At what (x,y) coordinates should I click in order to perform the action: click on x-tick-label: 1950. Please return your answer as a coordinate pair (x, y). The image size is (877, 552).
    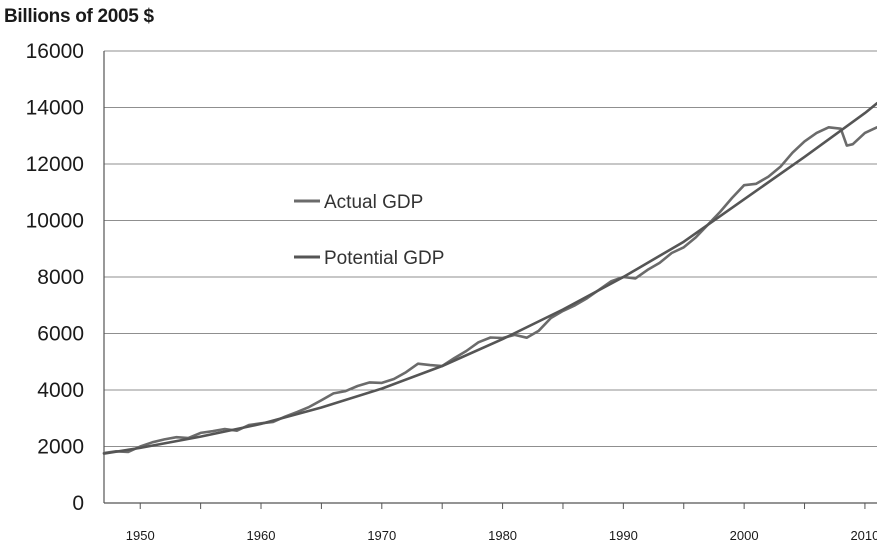
    Looking at the image, I should click on (140, 535).